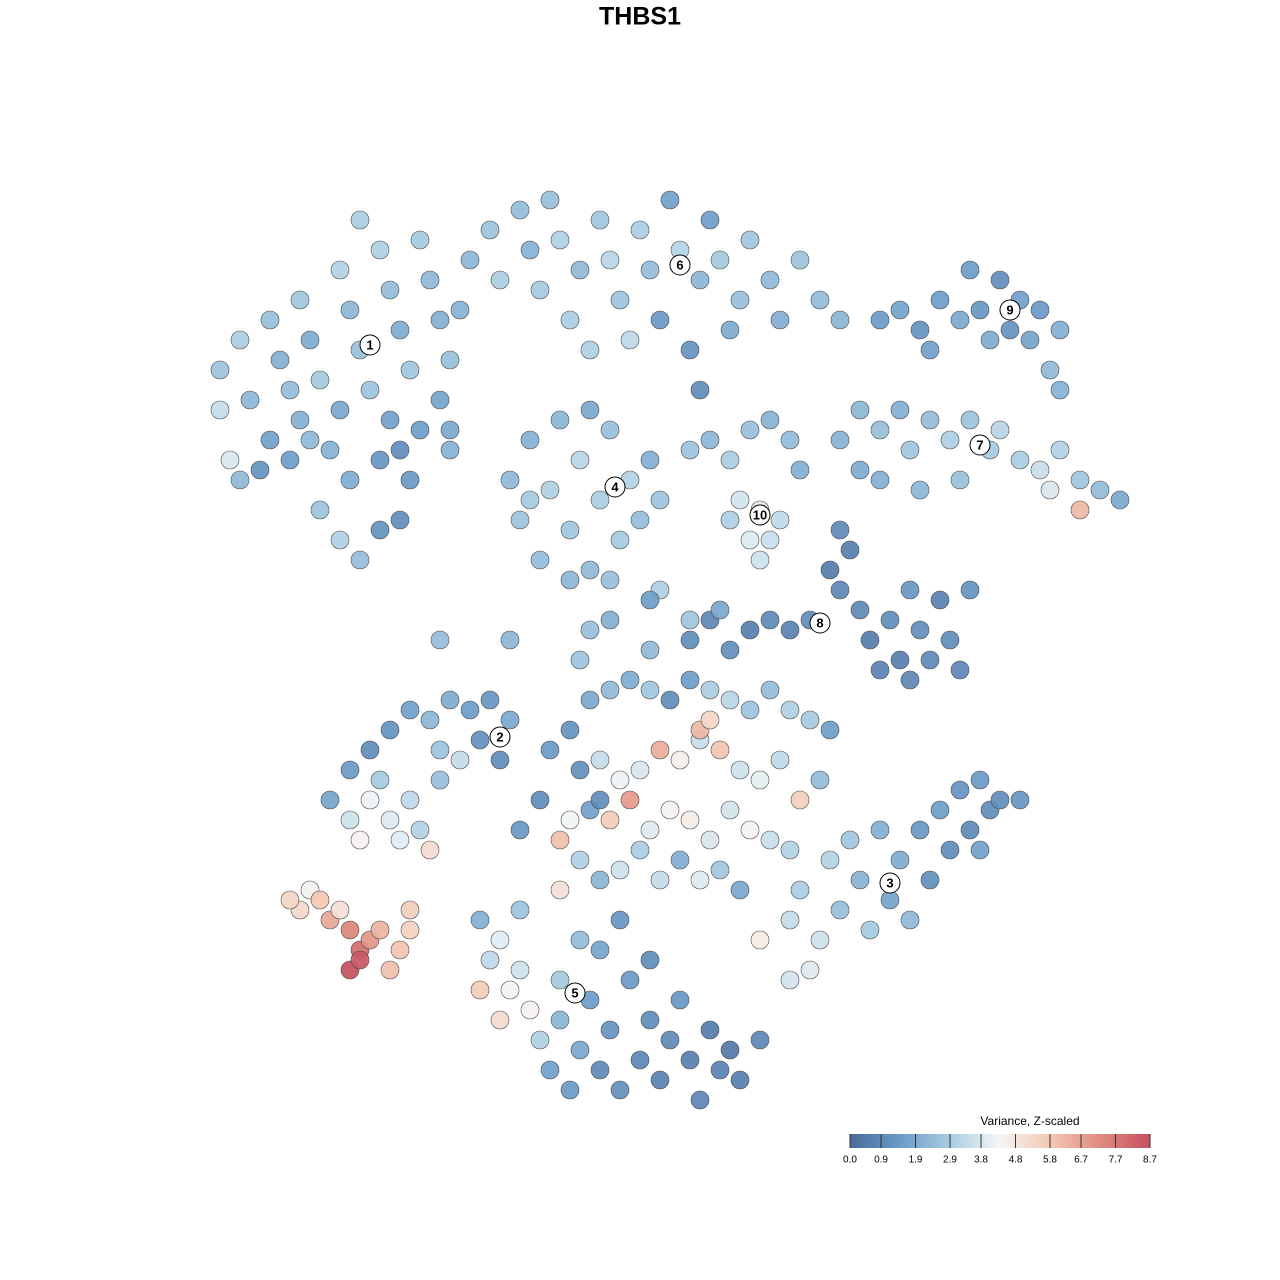 The image size is (1280, 1280). What do you see at coordinates (916, 1160) in the screenshot?
I see `colorbar-tick-label: 1.9` at bounding box center [916, 1160].